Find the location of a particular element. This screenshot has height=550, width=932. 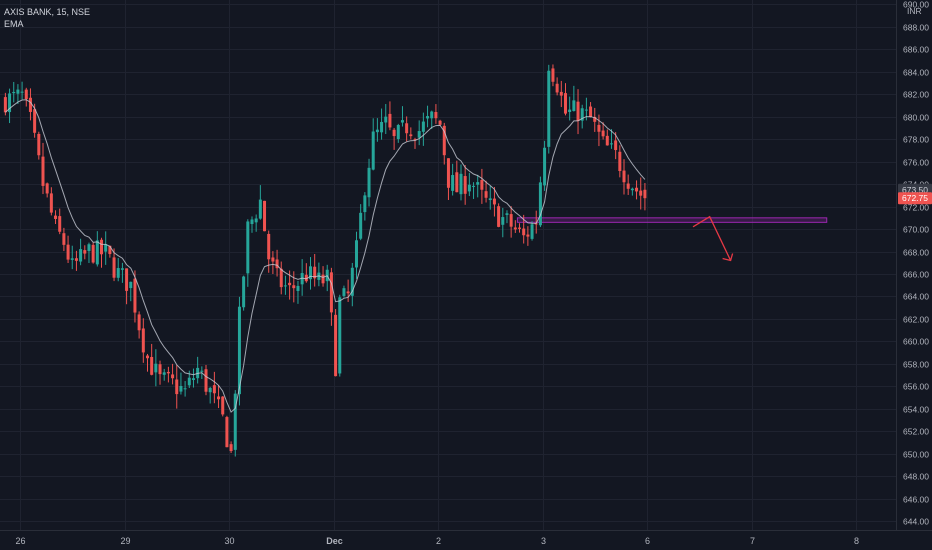

chart-legend: AXIS BANK, 15, NSE EMA is located at coordinates (47, 18).